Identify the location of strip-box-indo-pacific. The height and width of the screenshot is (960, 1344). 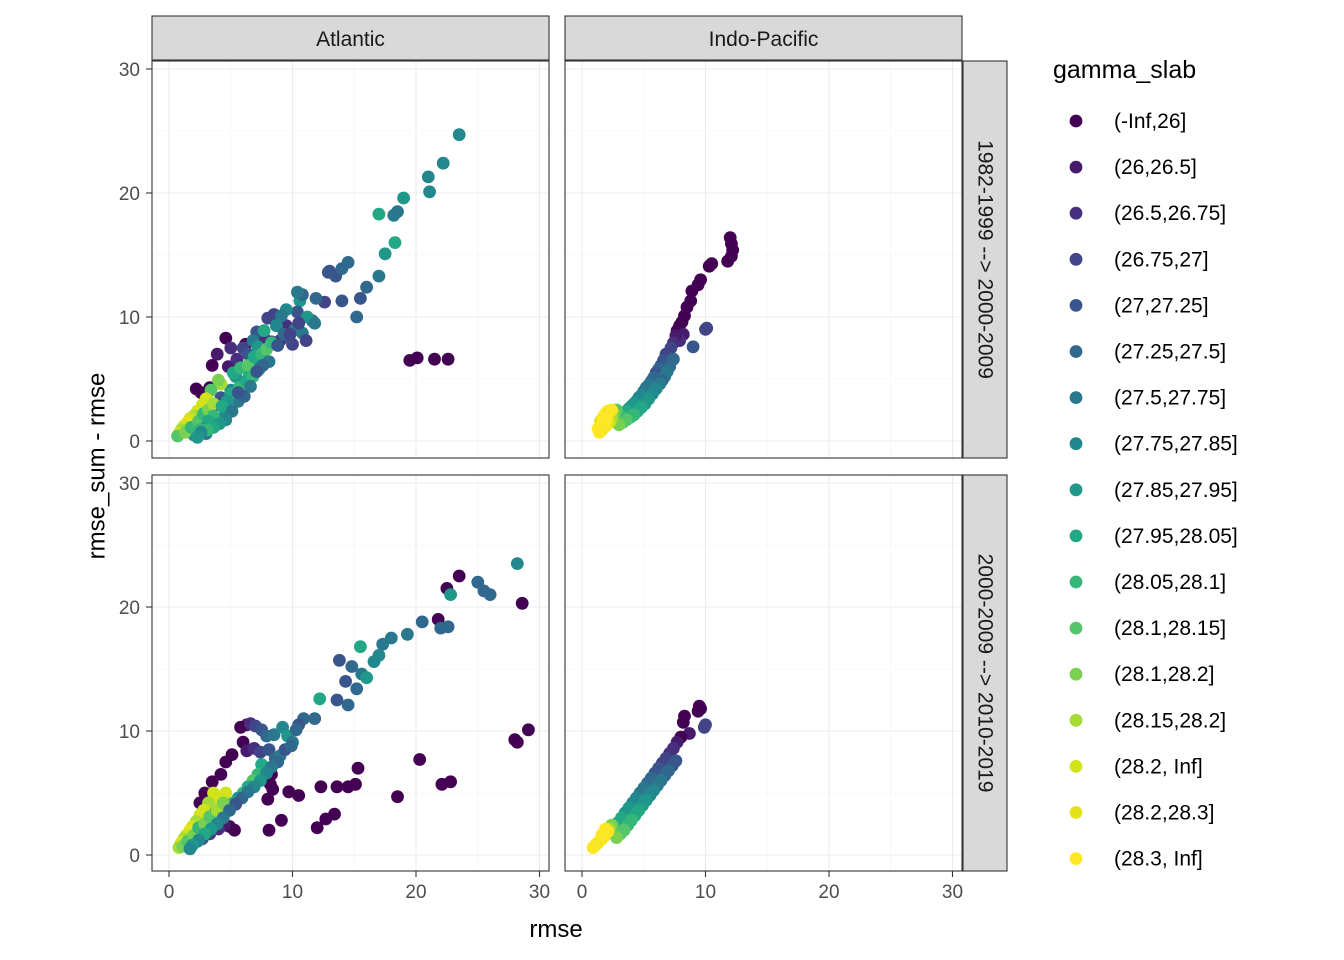
(763, 38).